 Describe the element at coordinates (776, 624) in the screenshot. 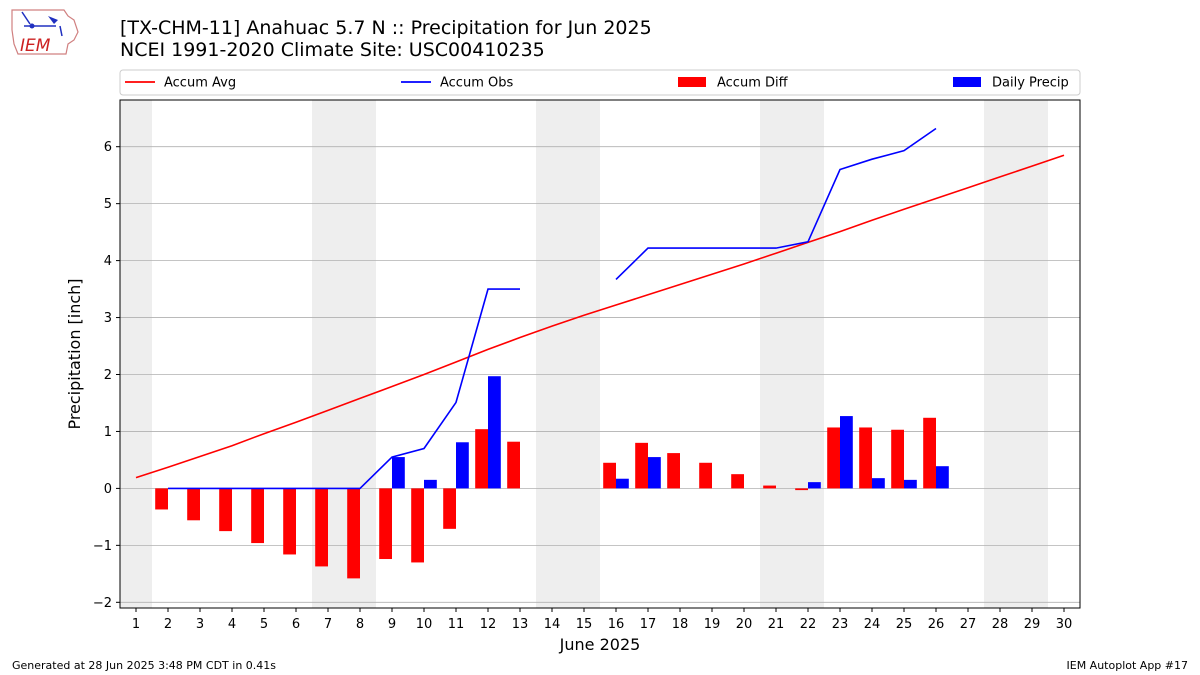

I see `x-tick-label: 21` at that location.